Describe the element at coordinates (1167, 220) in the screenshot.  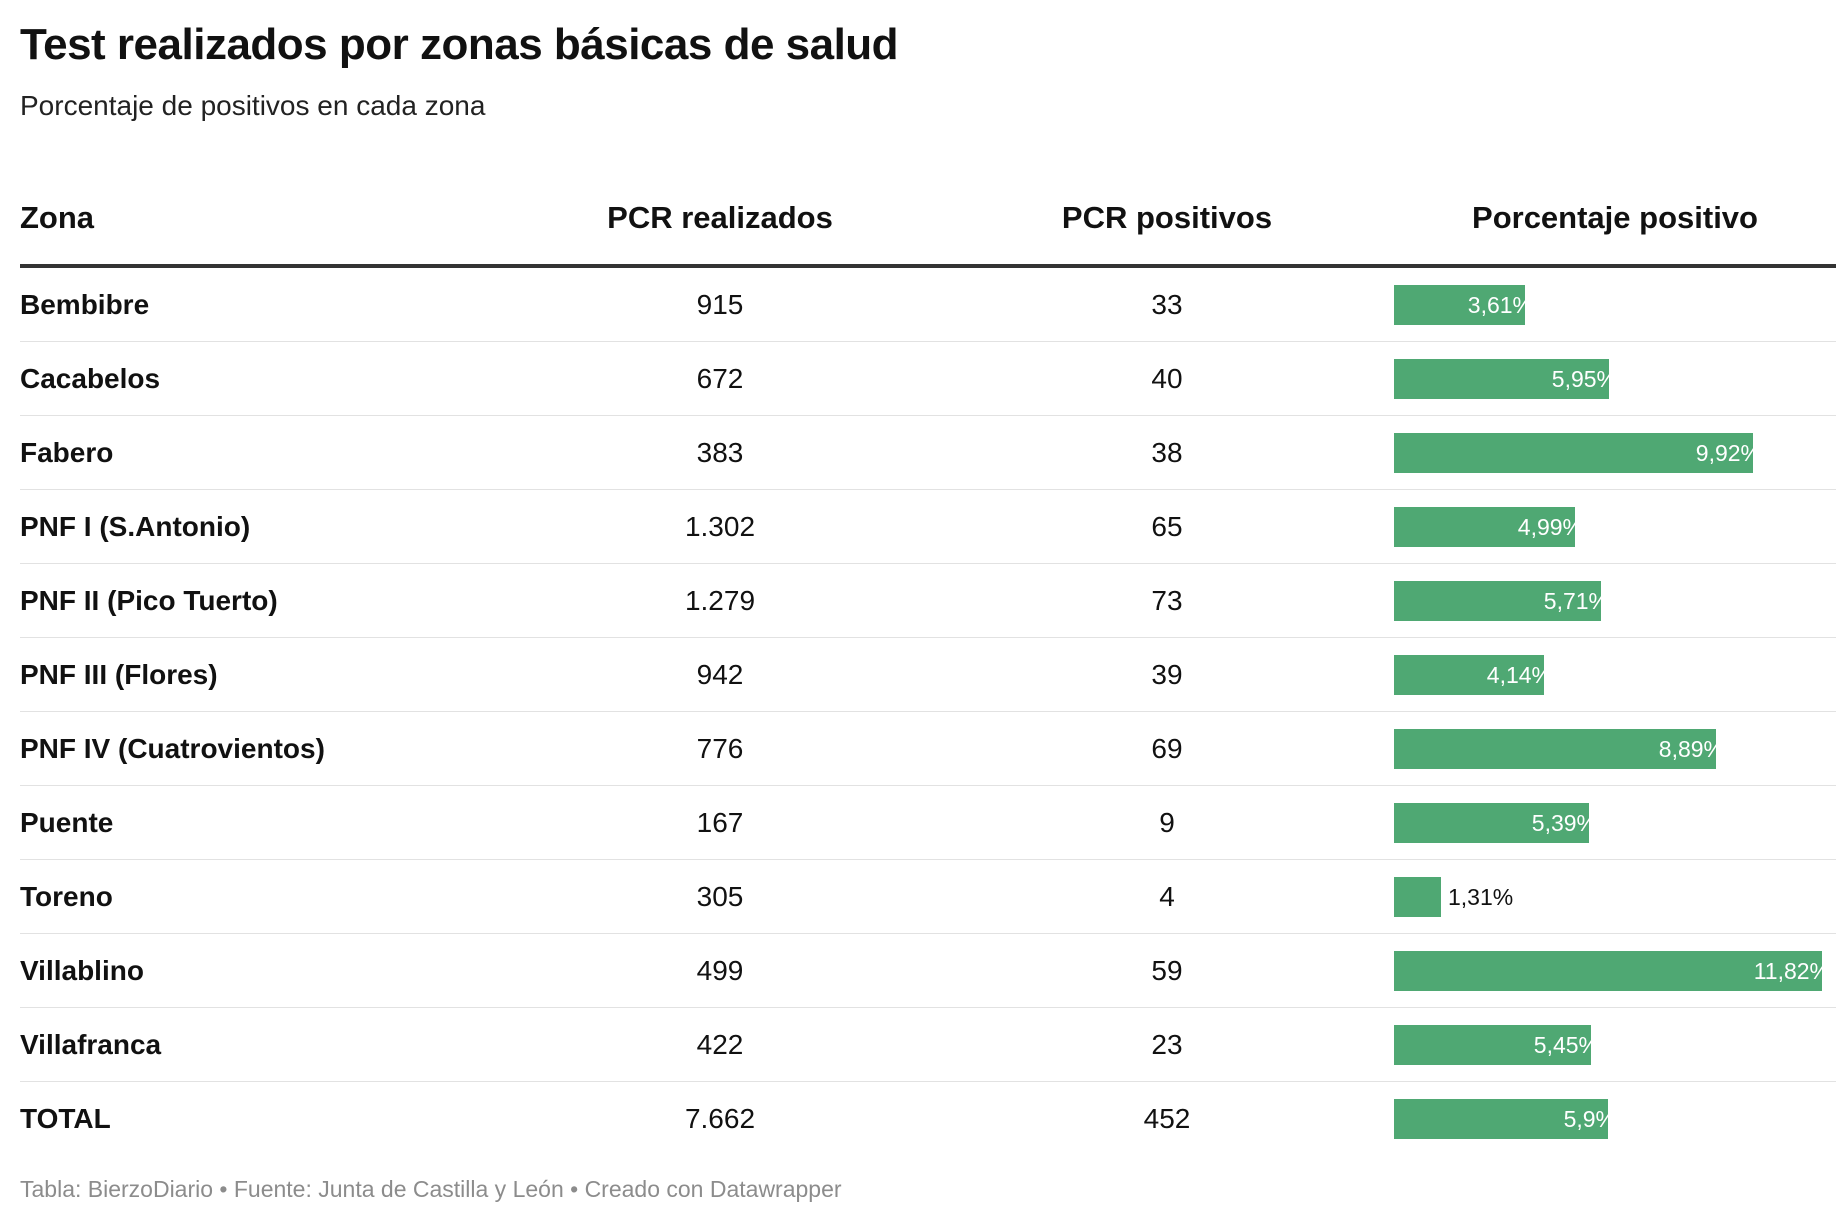
I see `header-pcr-positivos: PCR positivos` at that location.